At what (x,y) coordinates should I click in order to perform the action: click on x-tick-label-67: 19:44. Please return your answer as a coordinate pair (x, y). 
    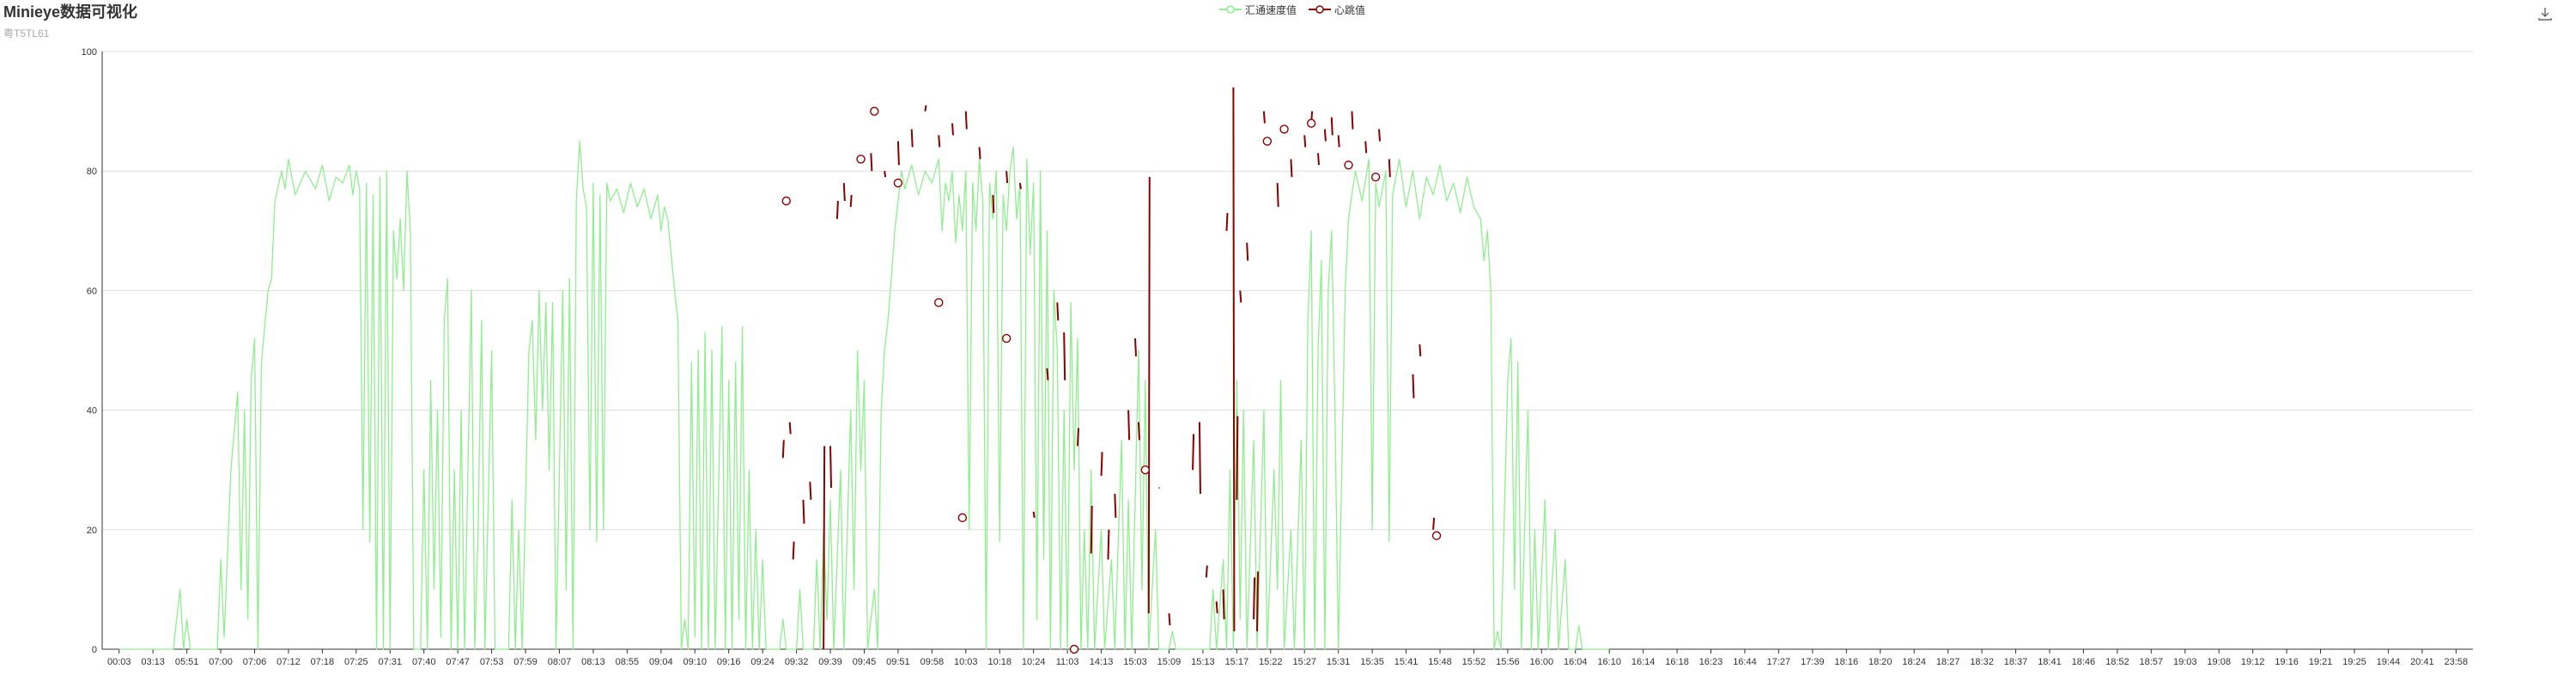
    Looking at the image, I should click on (2389, 662).